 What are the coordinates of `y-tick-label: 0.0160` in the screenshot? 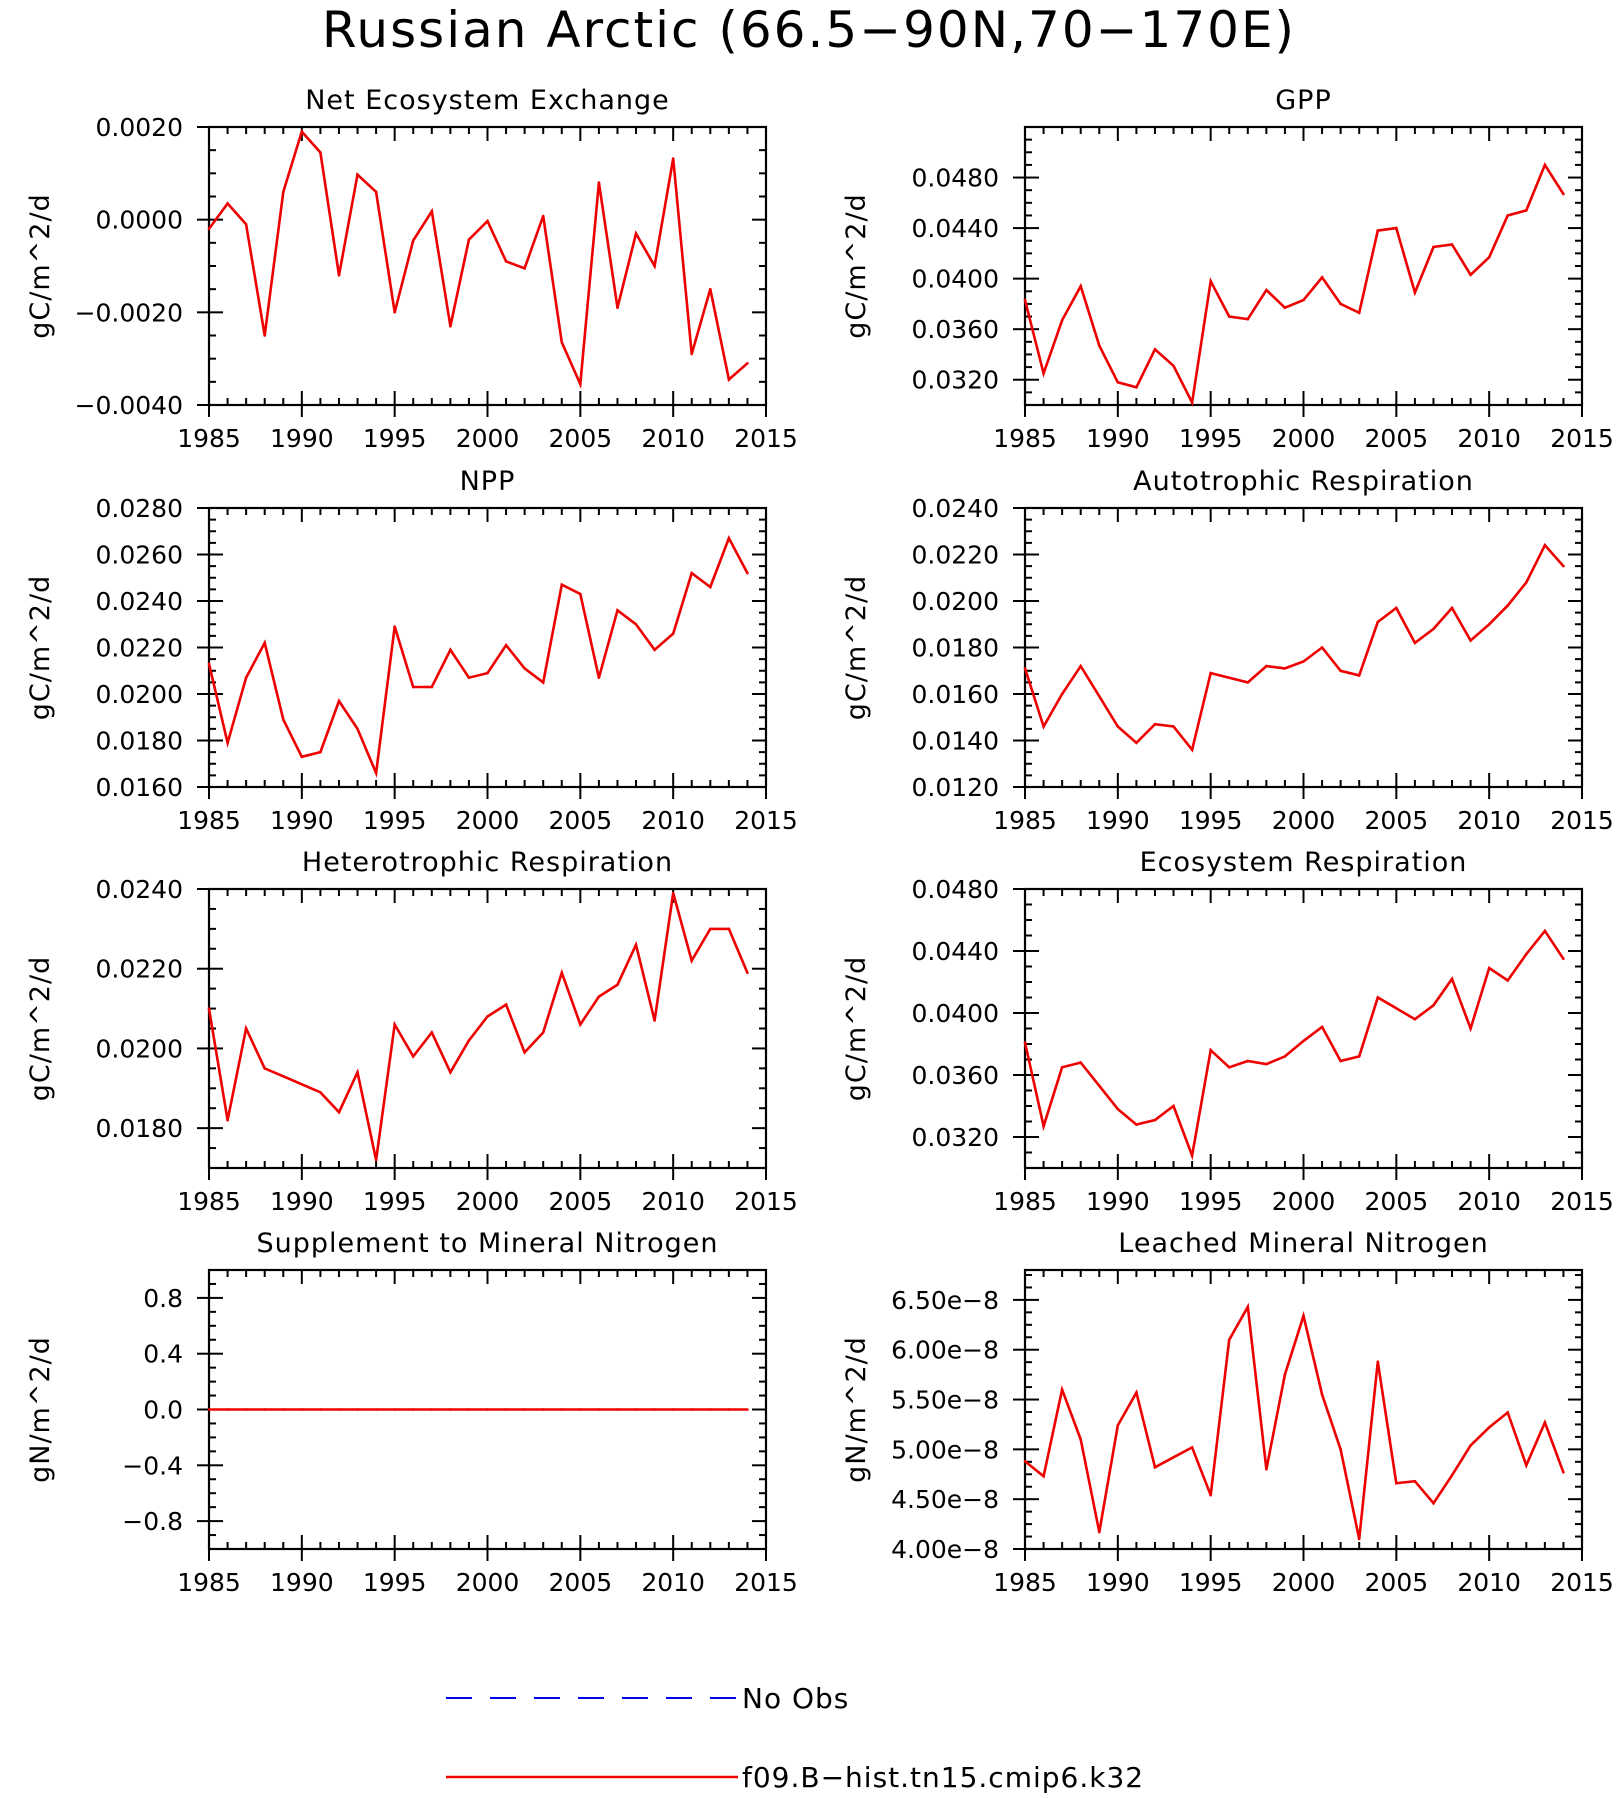 It's located at (955, 694).